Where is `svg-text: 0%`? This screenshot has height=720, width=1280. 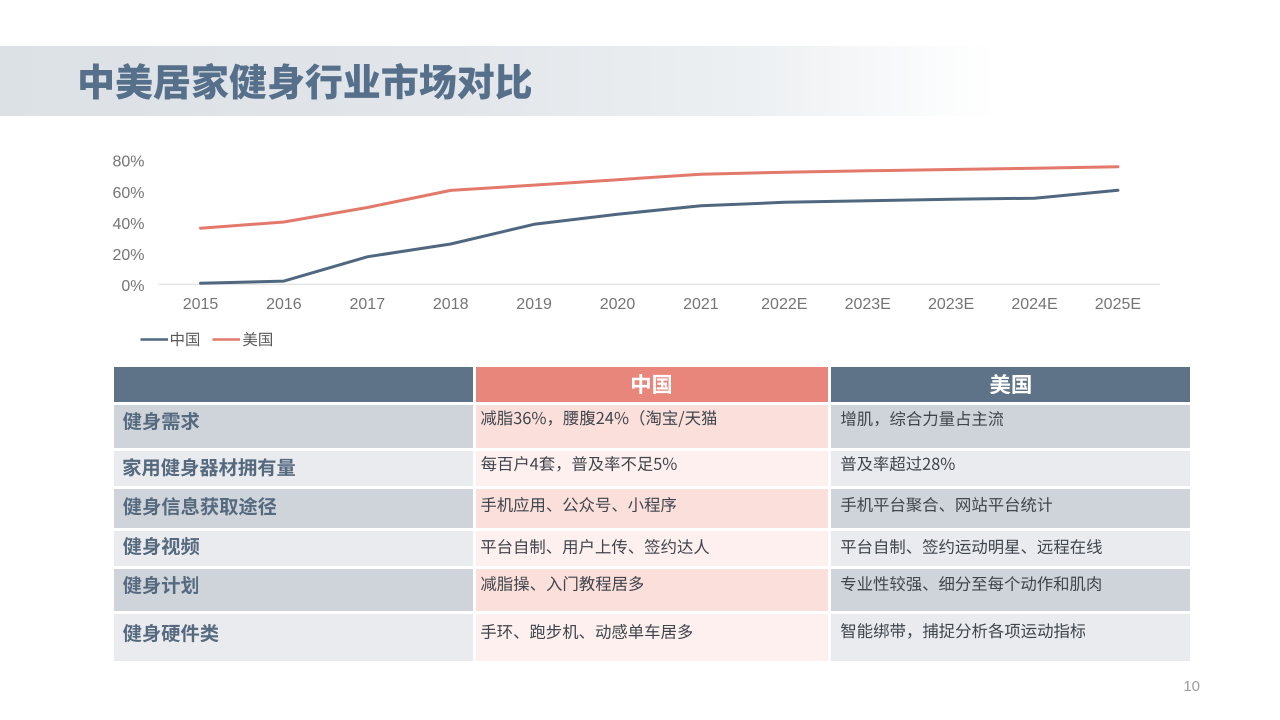
svg-text: 0% is located at coordinates (132, 286).